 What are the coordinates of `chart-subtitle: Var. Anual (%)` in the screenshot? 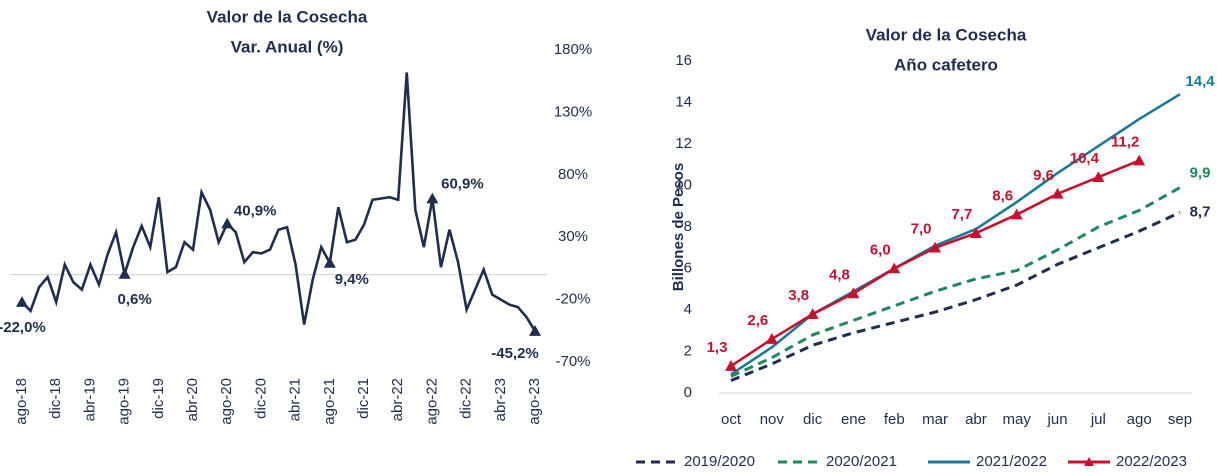 It's located at (287, 46).